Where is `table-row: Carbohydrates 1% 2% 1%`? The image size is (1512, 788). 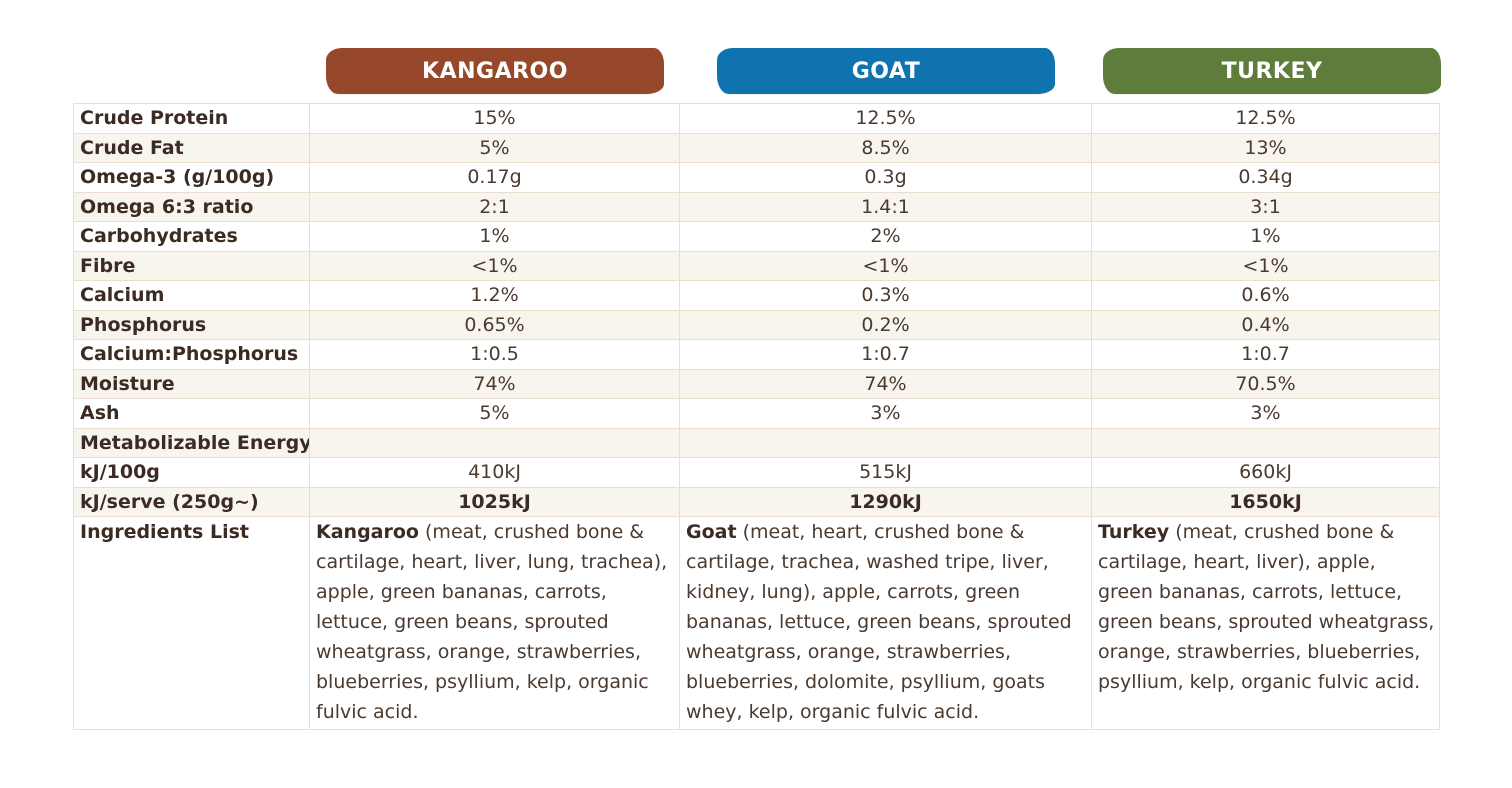
table-row: Carbohydrates 1% 2% 1% is located at coordinates (756, 236).